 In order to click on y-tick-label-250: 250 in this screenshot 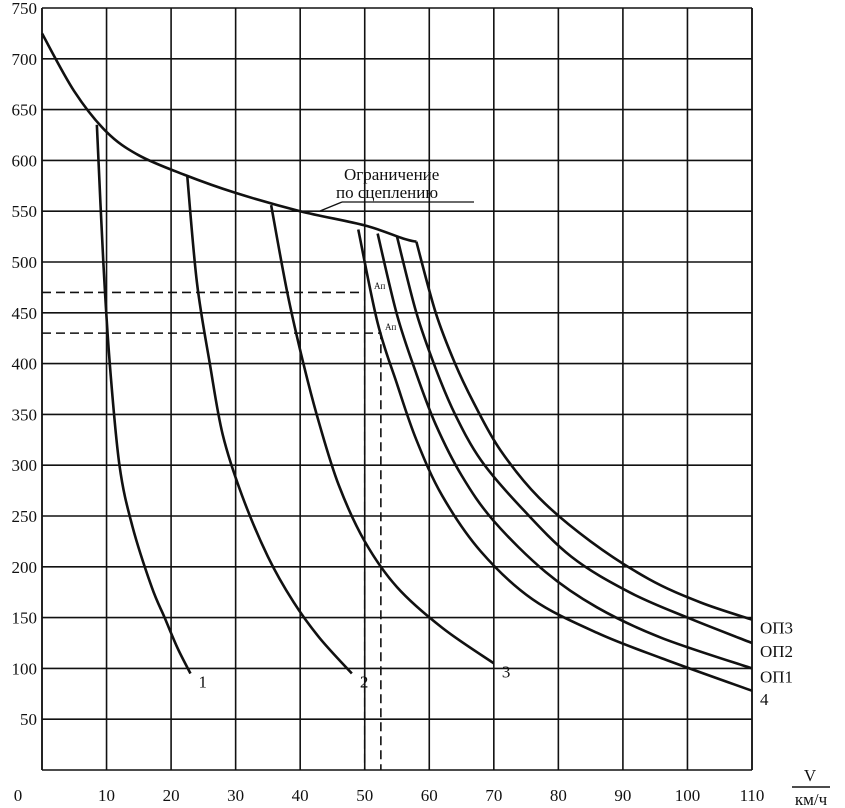, I will do `click(25, 516)`.